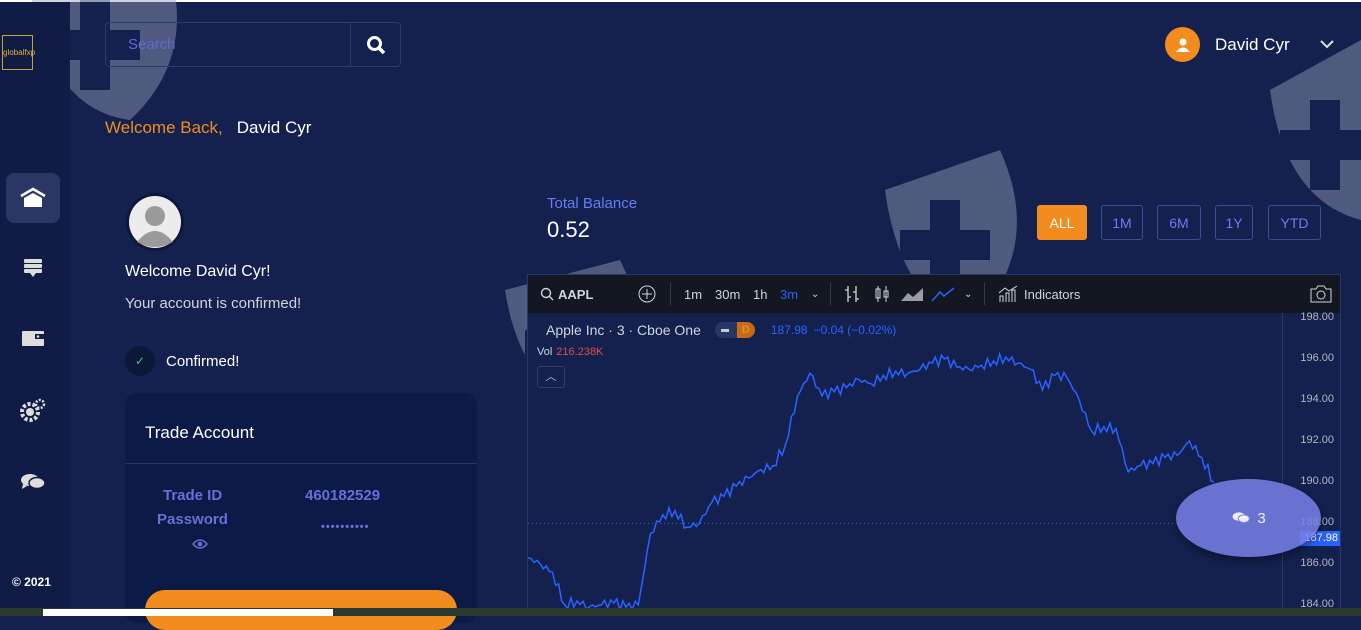  I want to click on logo: globalfxp, so click(18, 52).